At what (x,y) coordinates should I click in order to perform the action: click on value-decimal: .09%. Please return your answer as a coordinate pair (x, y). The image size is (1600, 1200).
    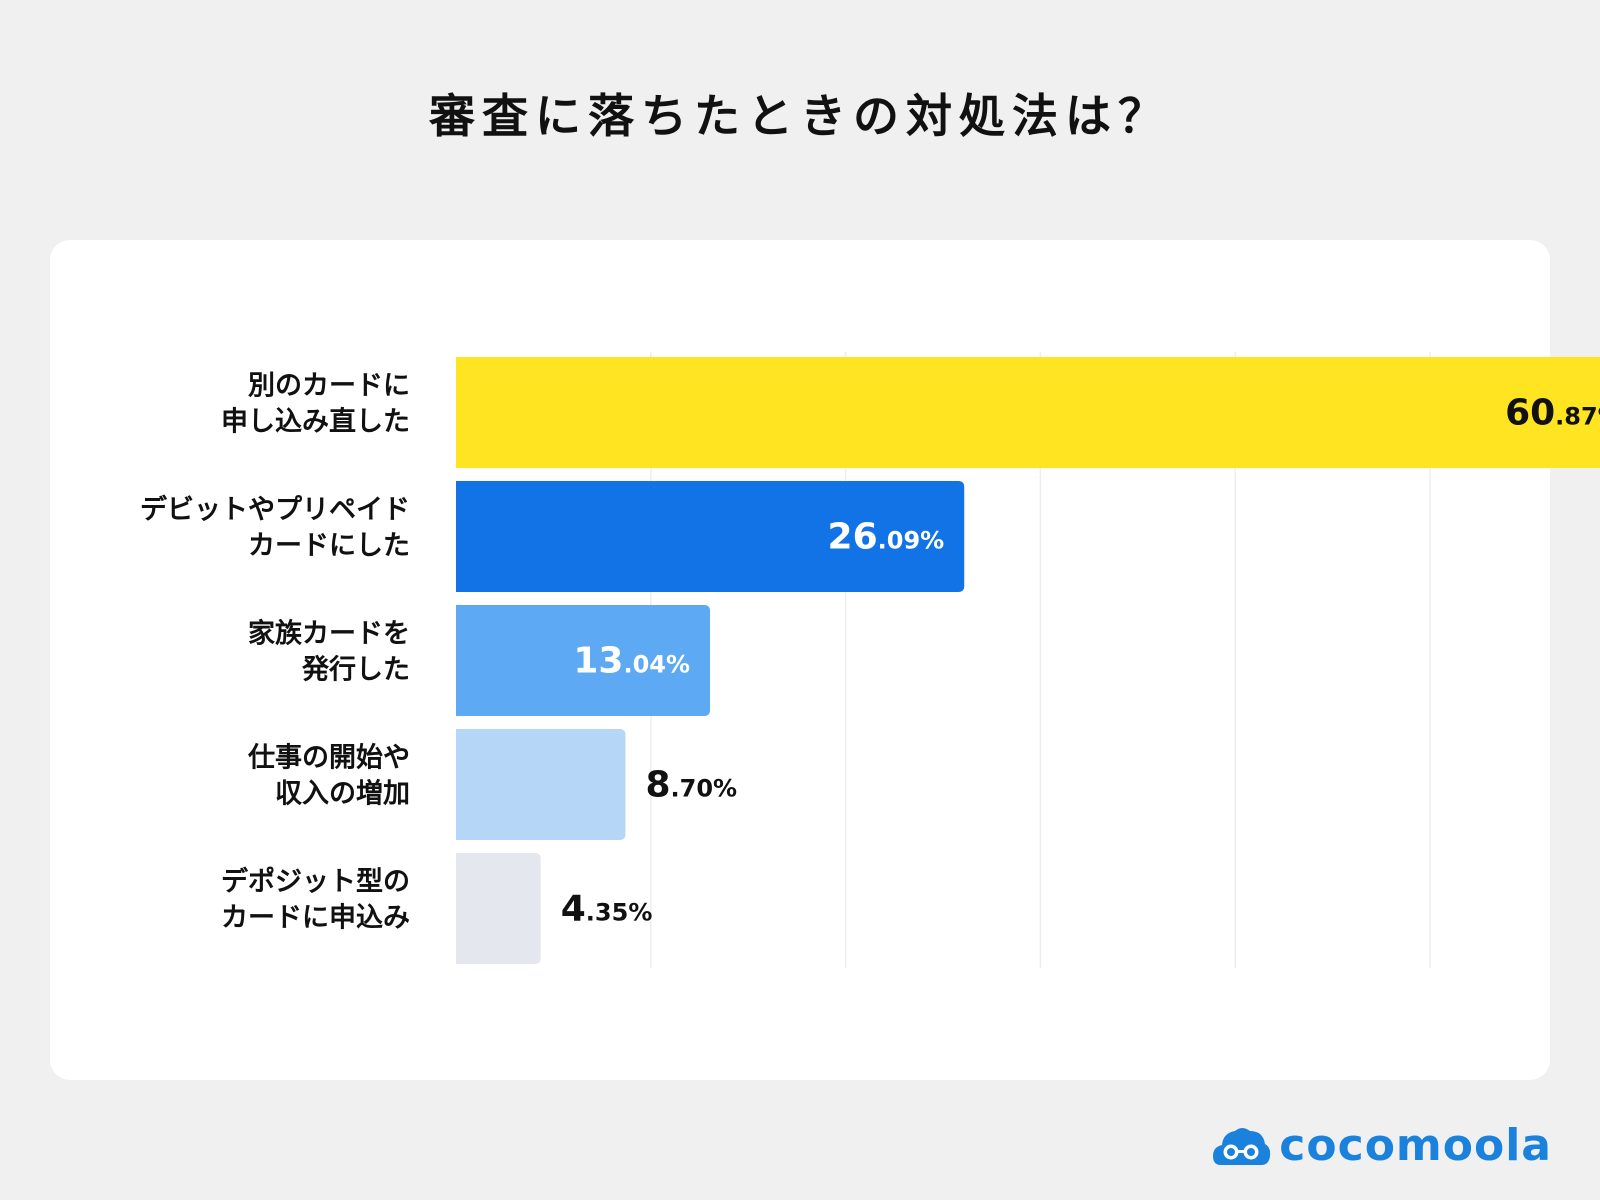
    Looking at the image, I should click on (911, 541).